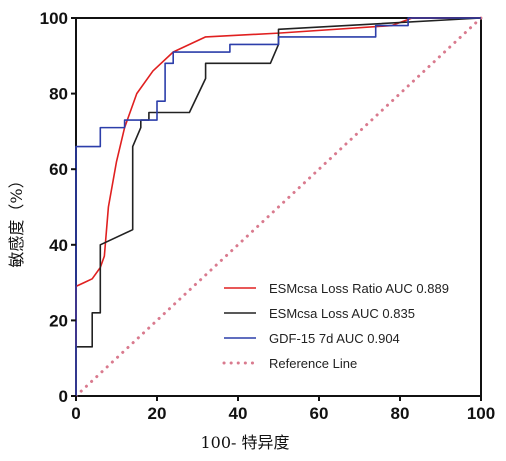  Describe the element at coordinates (58, 320) in the screenshot. I see `y-tick-label: 20` at that location.